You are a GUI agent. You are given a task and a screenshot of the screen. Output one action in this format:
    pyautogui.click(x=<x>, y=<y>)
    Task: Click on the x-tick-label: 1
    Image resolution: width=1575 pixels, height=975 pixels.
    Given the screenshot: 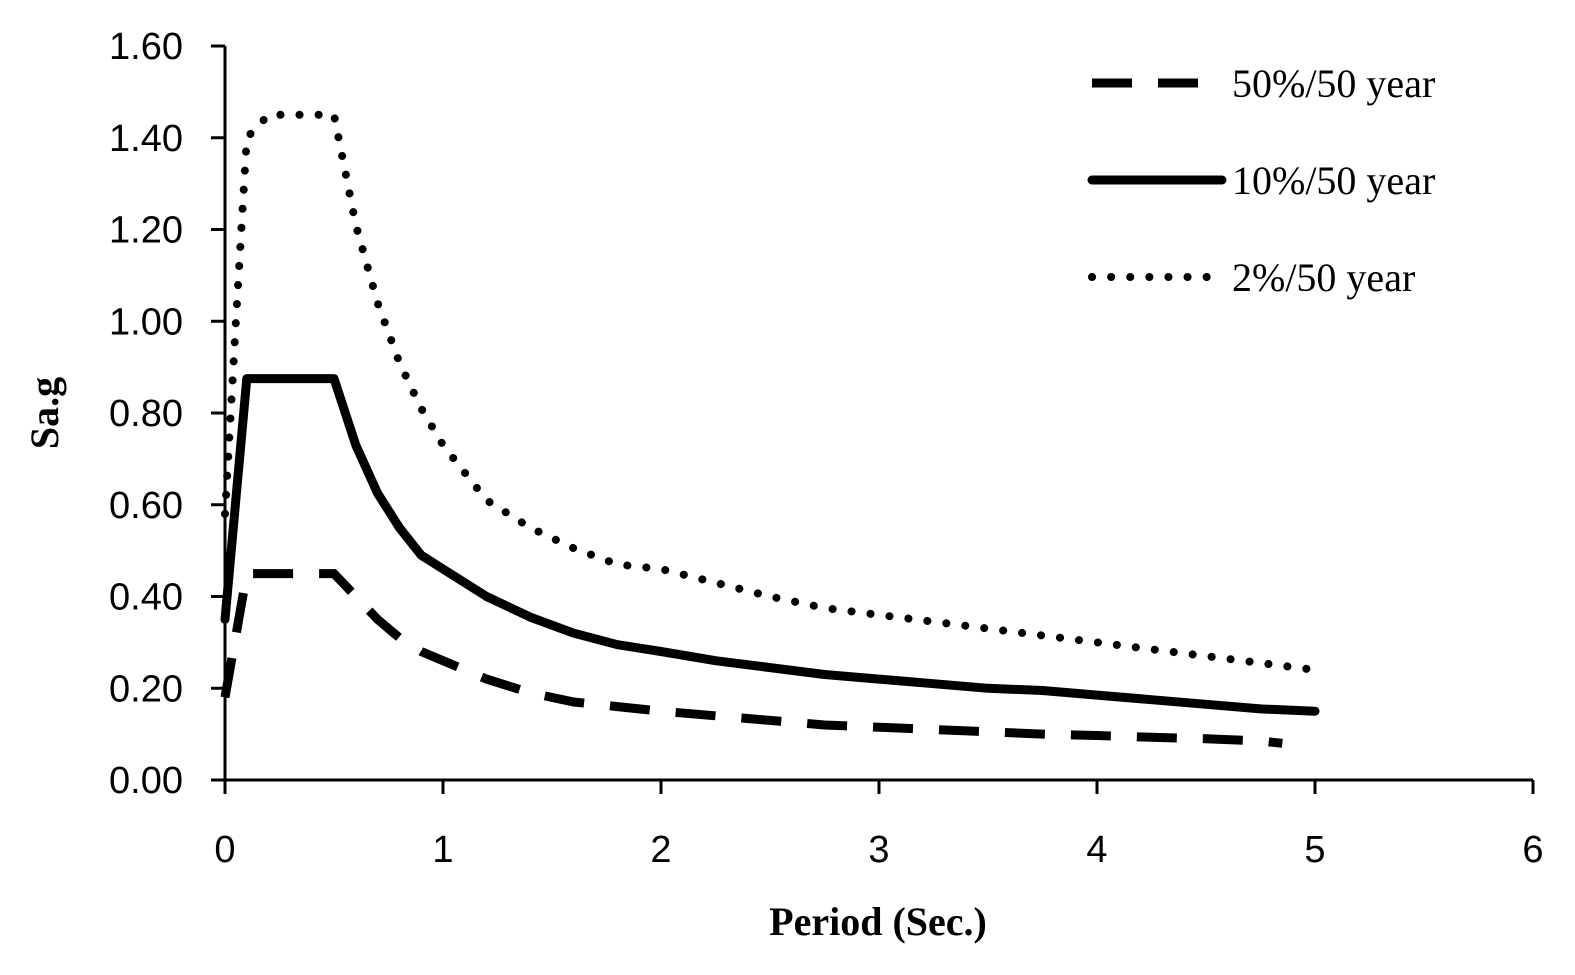 What is the action you would take?
    pyautogui.click(x=442, y=850)
    